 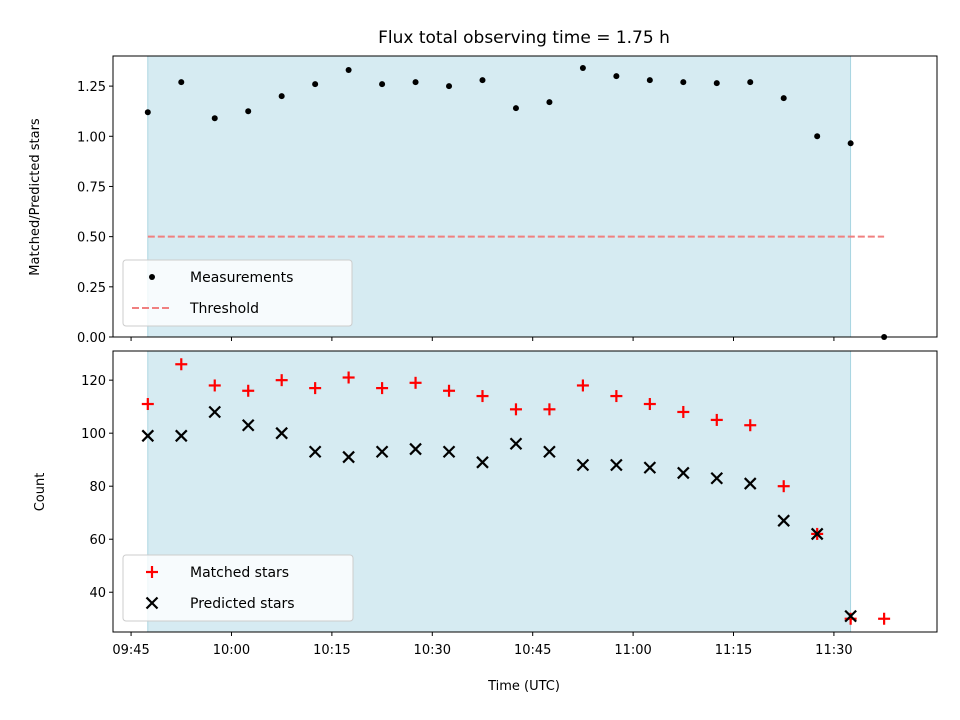 I want to click on y-tick-label: 0.50, so click(x=91, y=238).